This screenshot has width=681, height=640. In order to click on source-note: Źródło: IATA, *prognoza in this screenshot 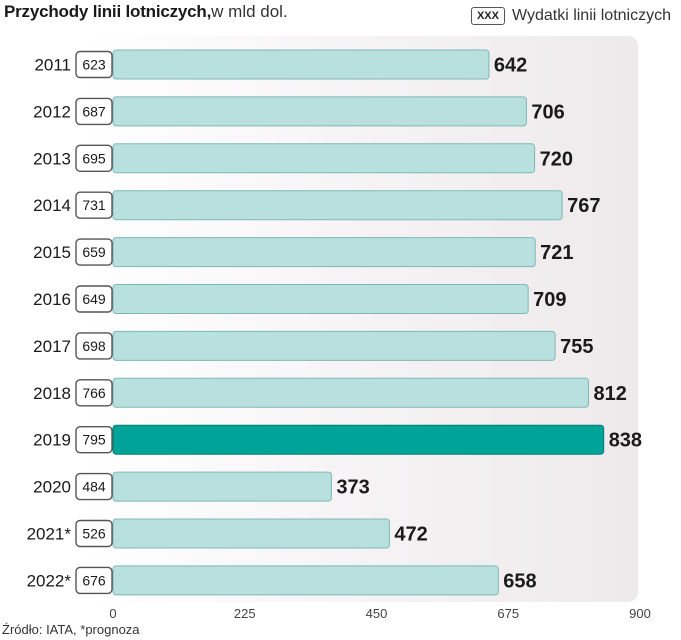, I will do `click(71, 629)`.